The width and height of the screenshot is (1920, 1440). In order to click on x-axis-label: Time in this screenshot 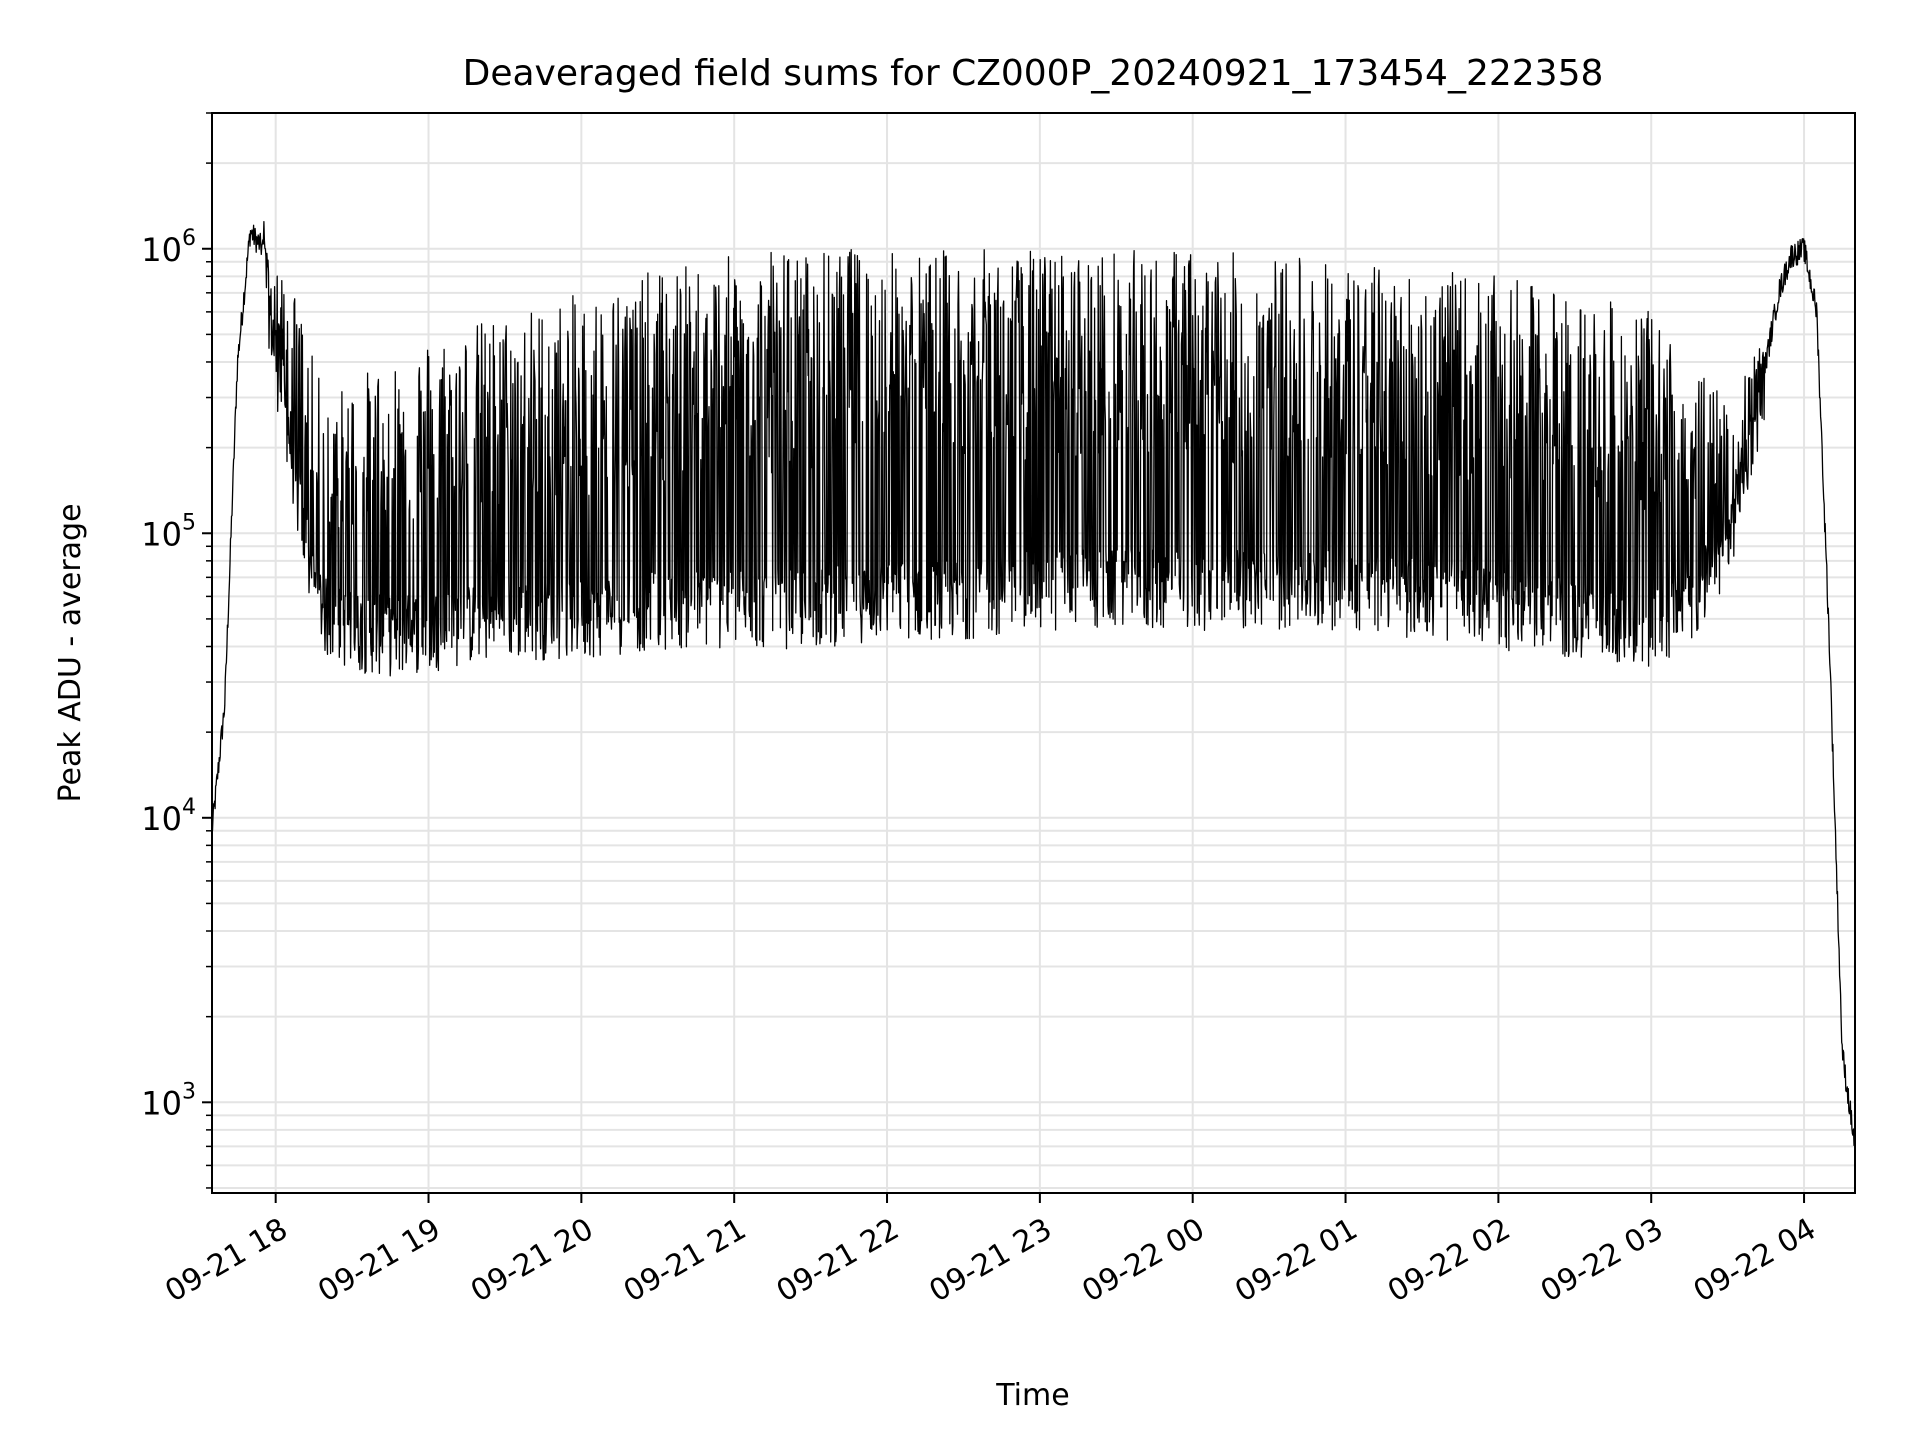, I will do `click(1032, 1395)`.